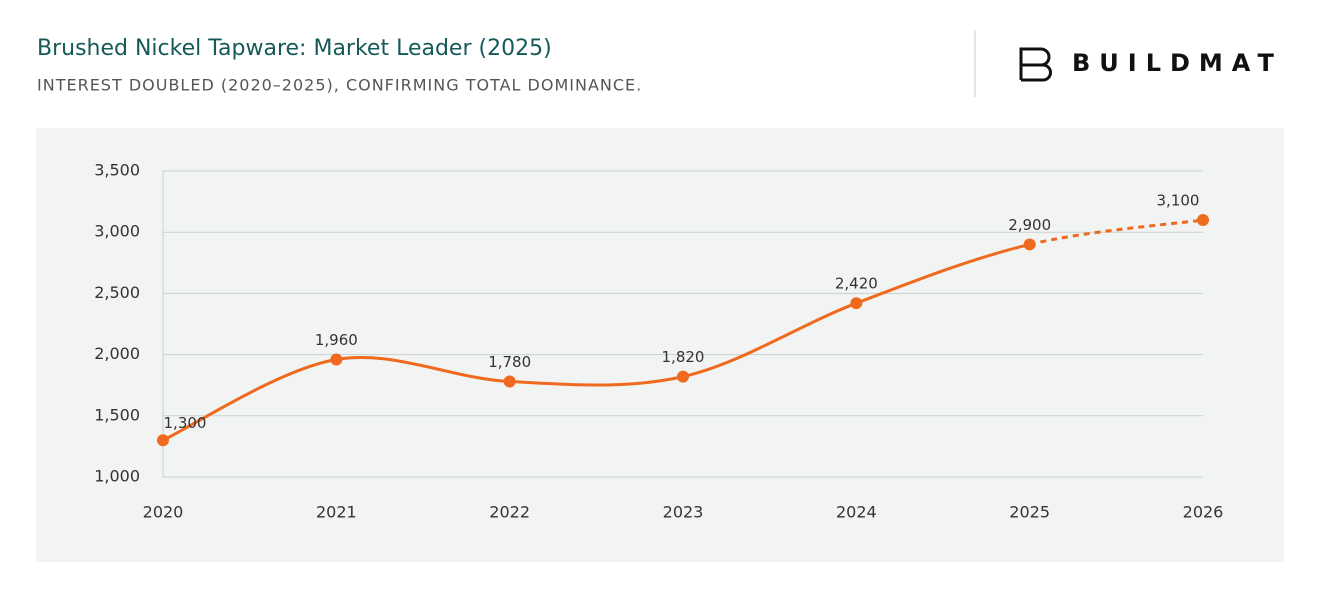 The height and width of the screenshot is (593, 1320). Describe the element at coordinates (117, 231) in the screenshot. I see `y-tick-label: 3,000` at that location.